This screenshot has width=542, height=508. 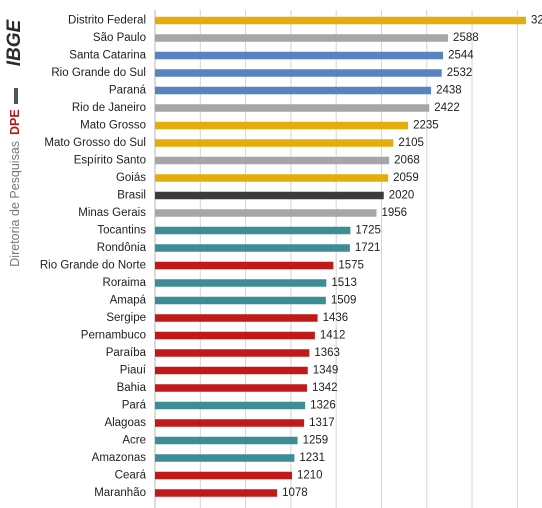 I want to click on data-label: 1721, so click(x=368, y=248).